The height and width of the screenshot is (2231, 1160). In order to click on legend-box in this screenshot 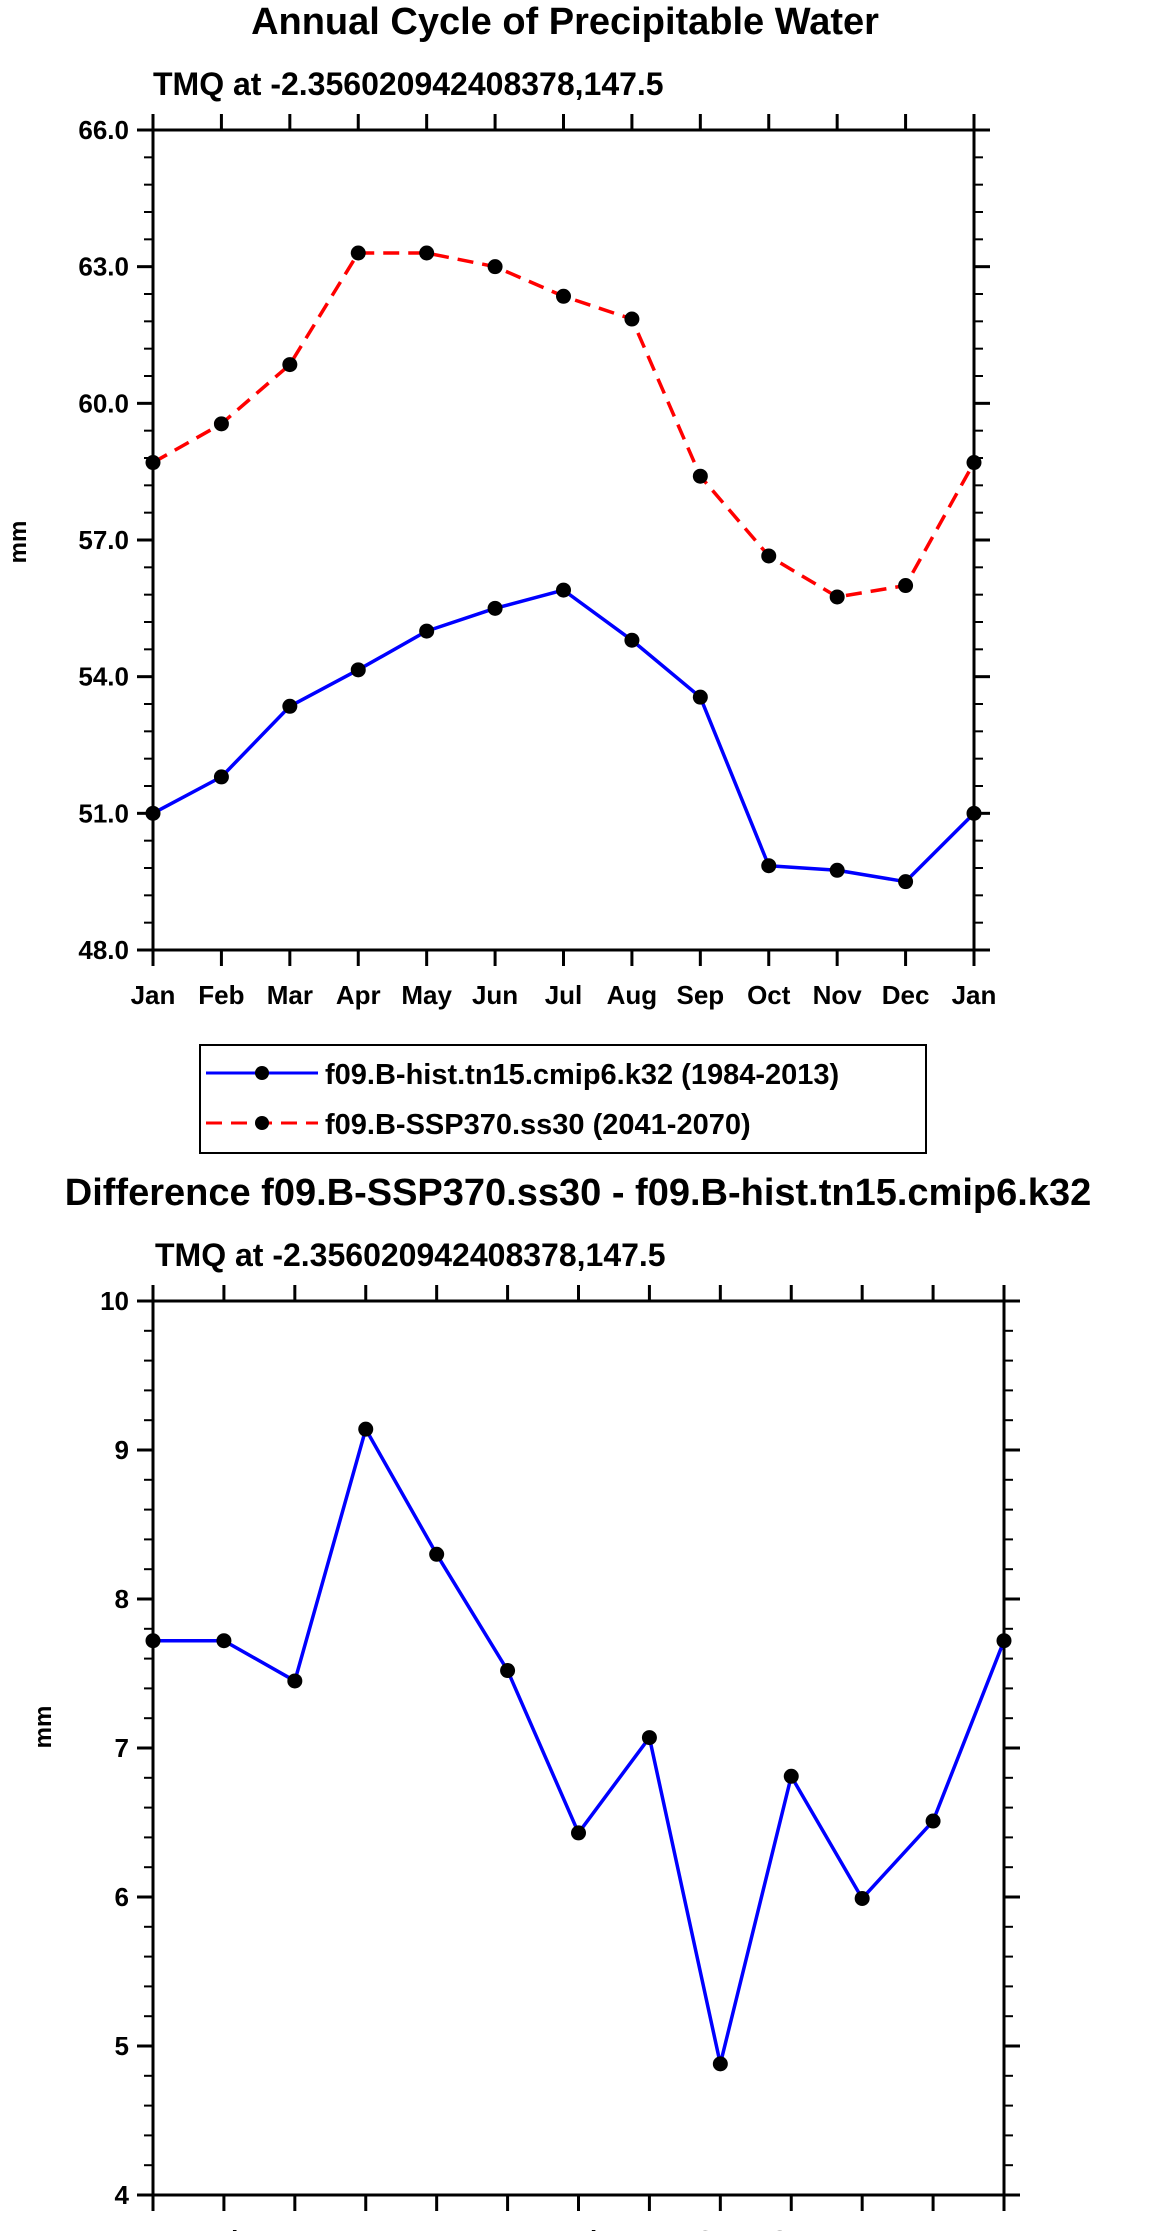, I will do `click(563, 1099)`.